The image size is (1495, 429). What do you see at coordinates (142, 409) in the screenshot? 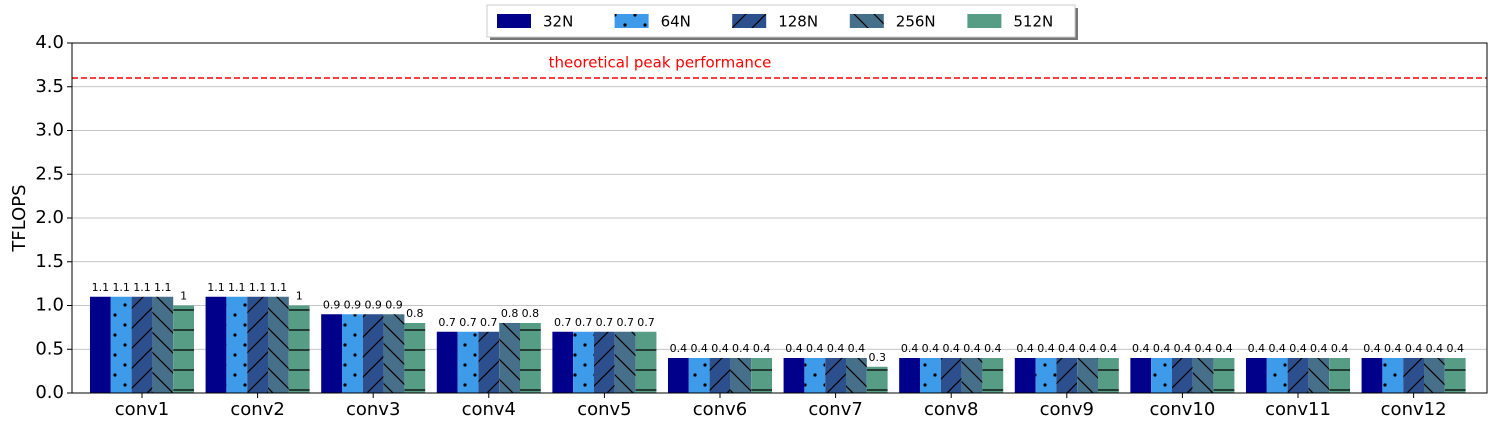
I see `x-tick-label: conv1` at bounding box center [142, 409].